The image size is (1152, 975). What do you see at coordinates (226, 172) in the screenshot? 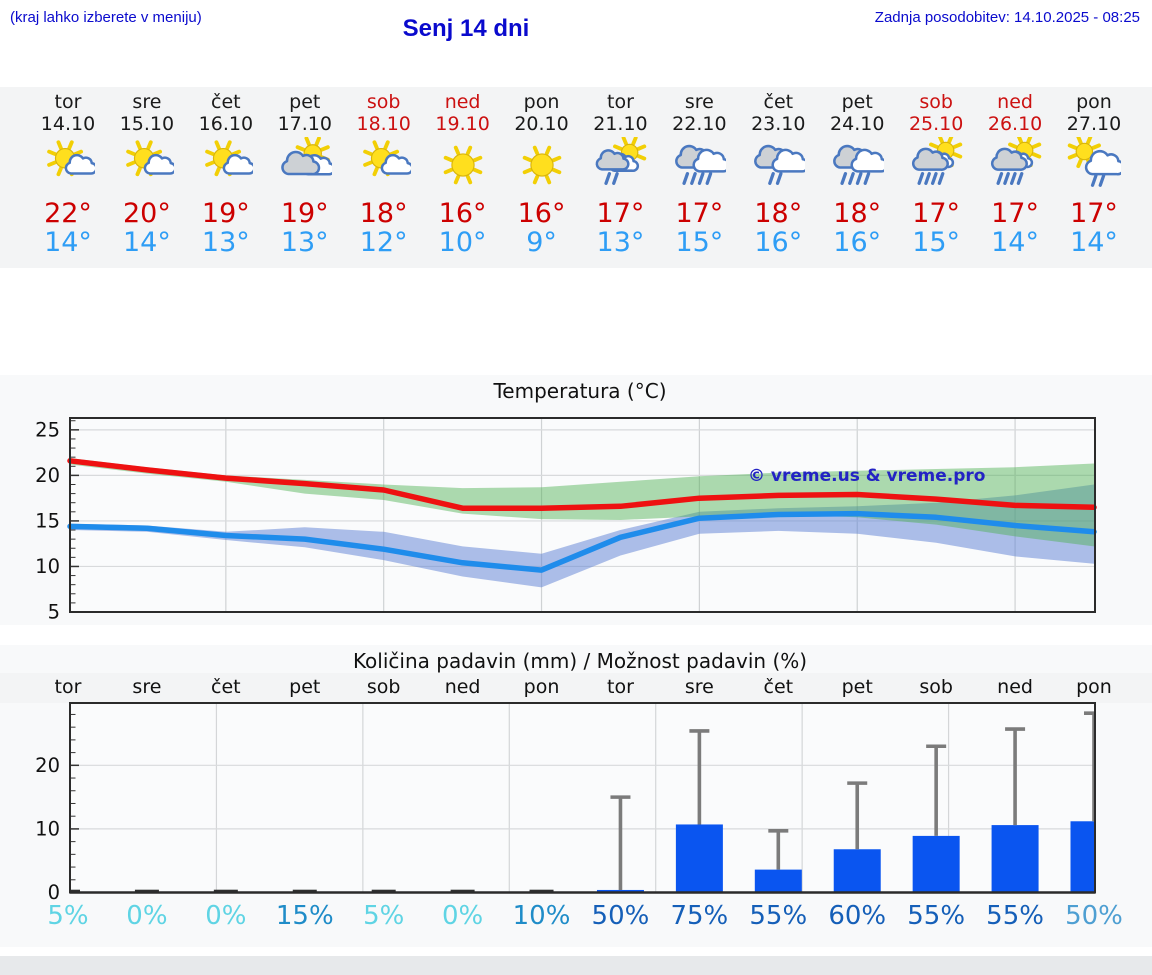
I see `forecast-day: čet 16.10 19° 13°` at bounding box center [226, 172].